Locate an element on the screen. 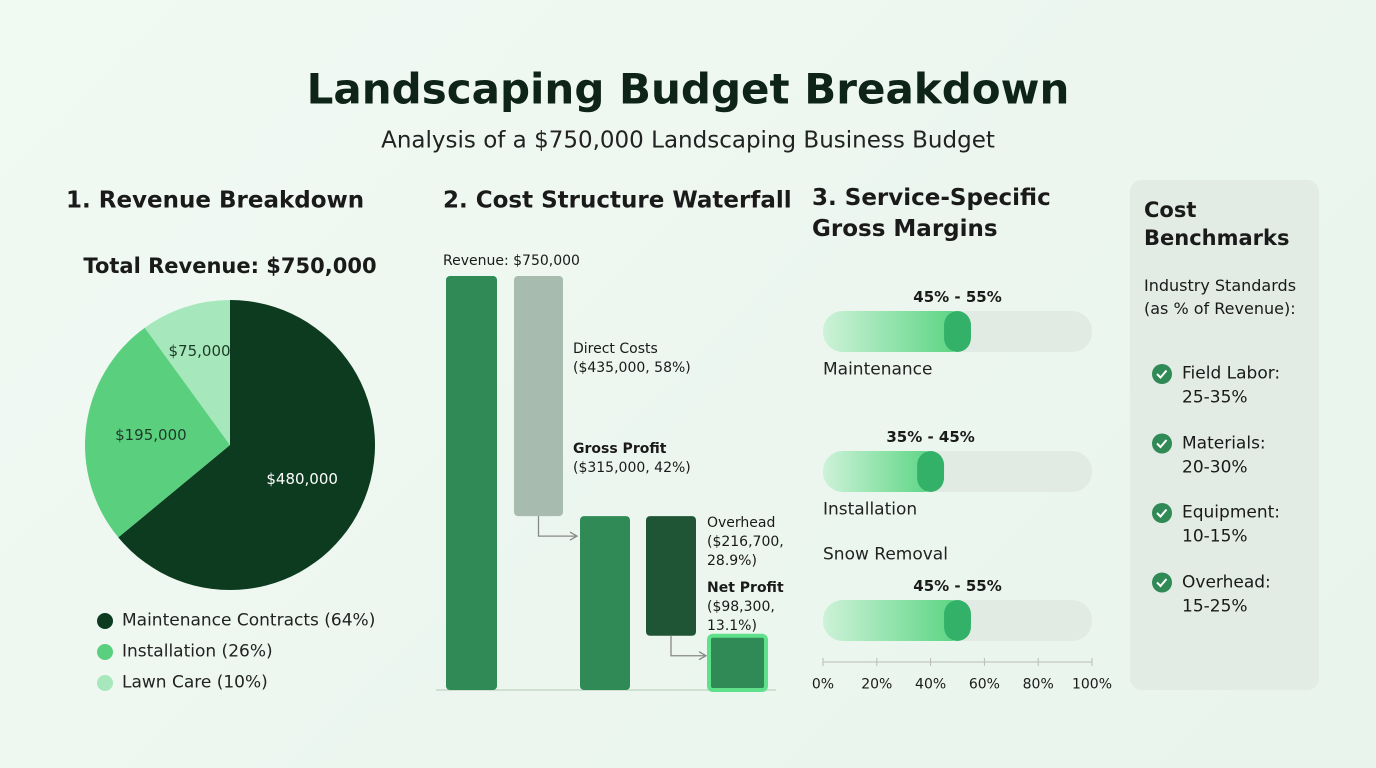 Image resolution: width=1376 pixels, height=768 pixels. x-tick-label: 0% is located at coordinates (823, 684).